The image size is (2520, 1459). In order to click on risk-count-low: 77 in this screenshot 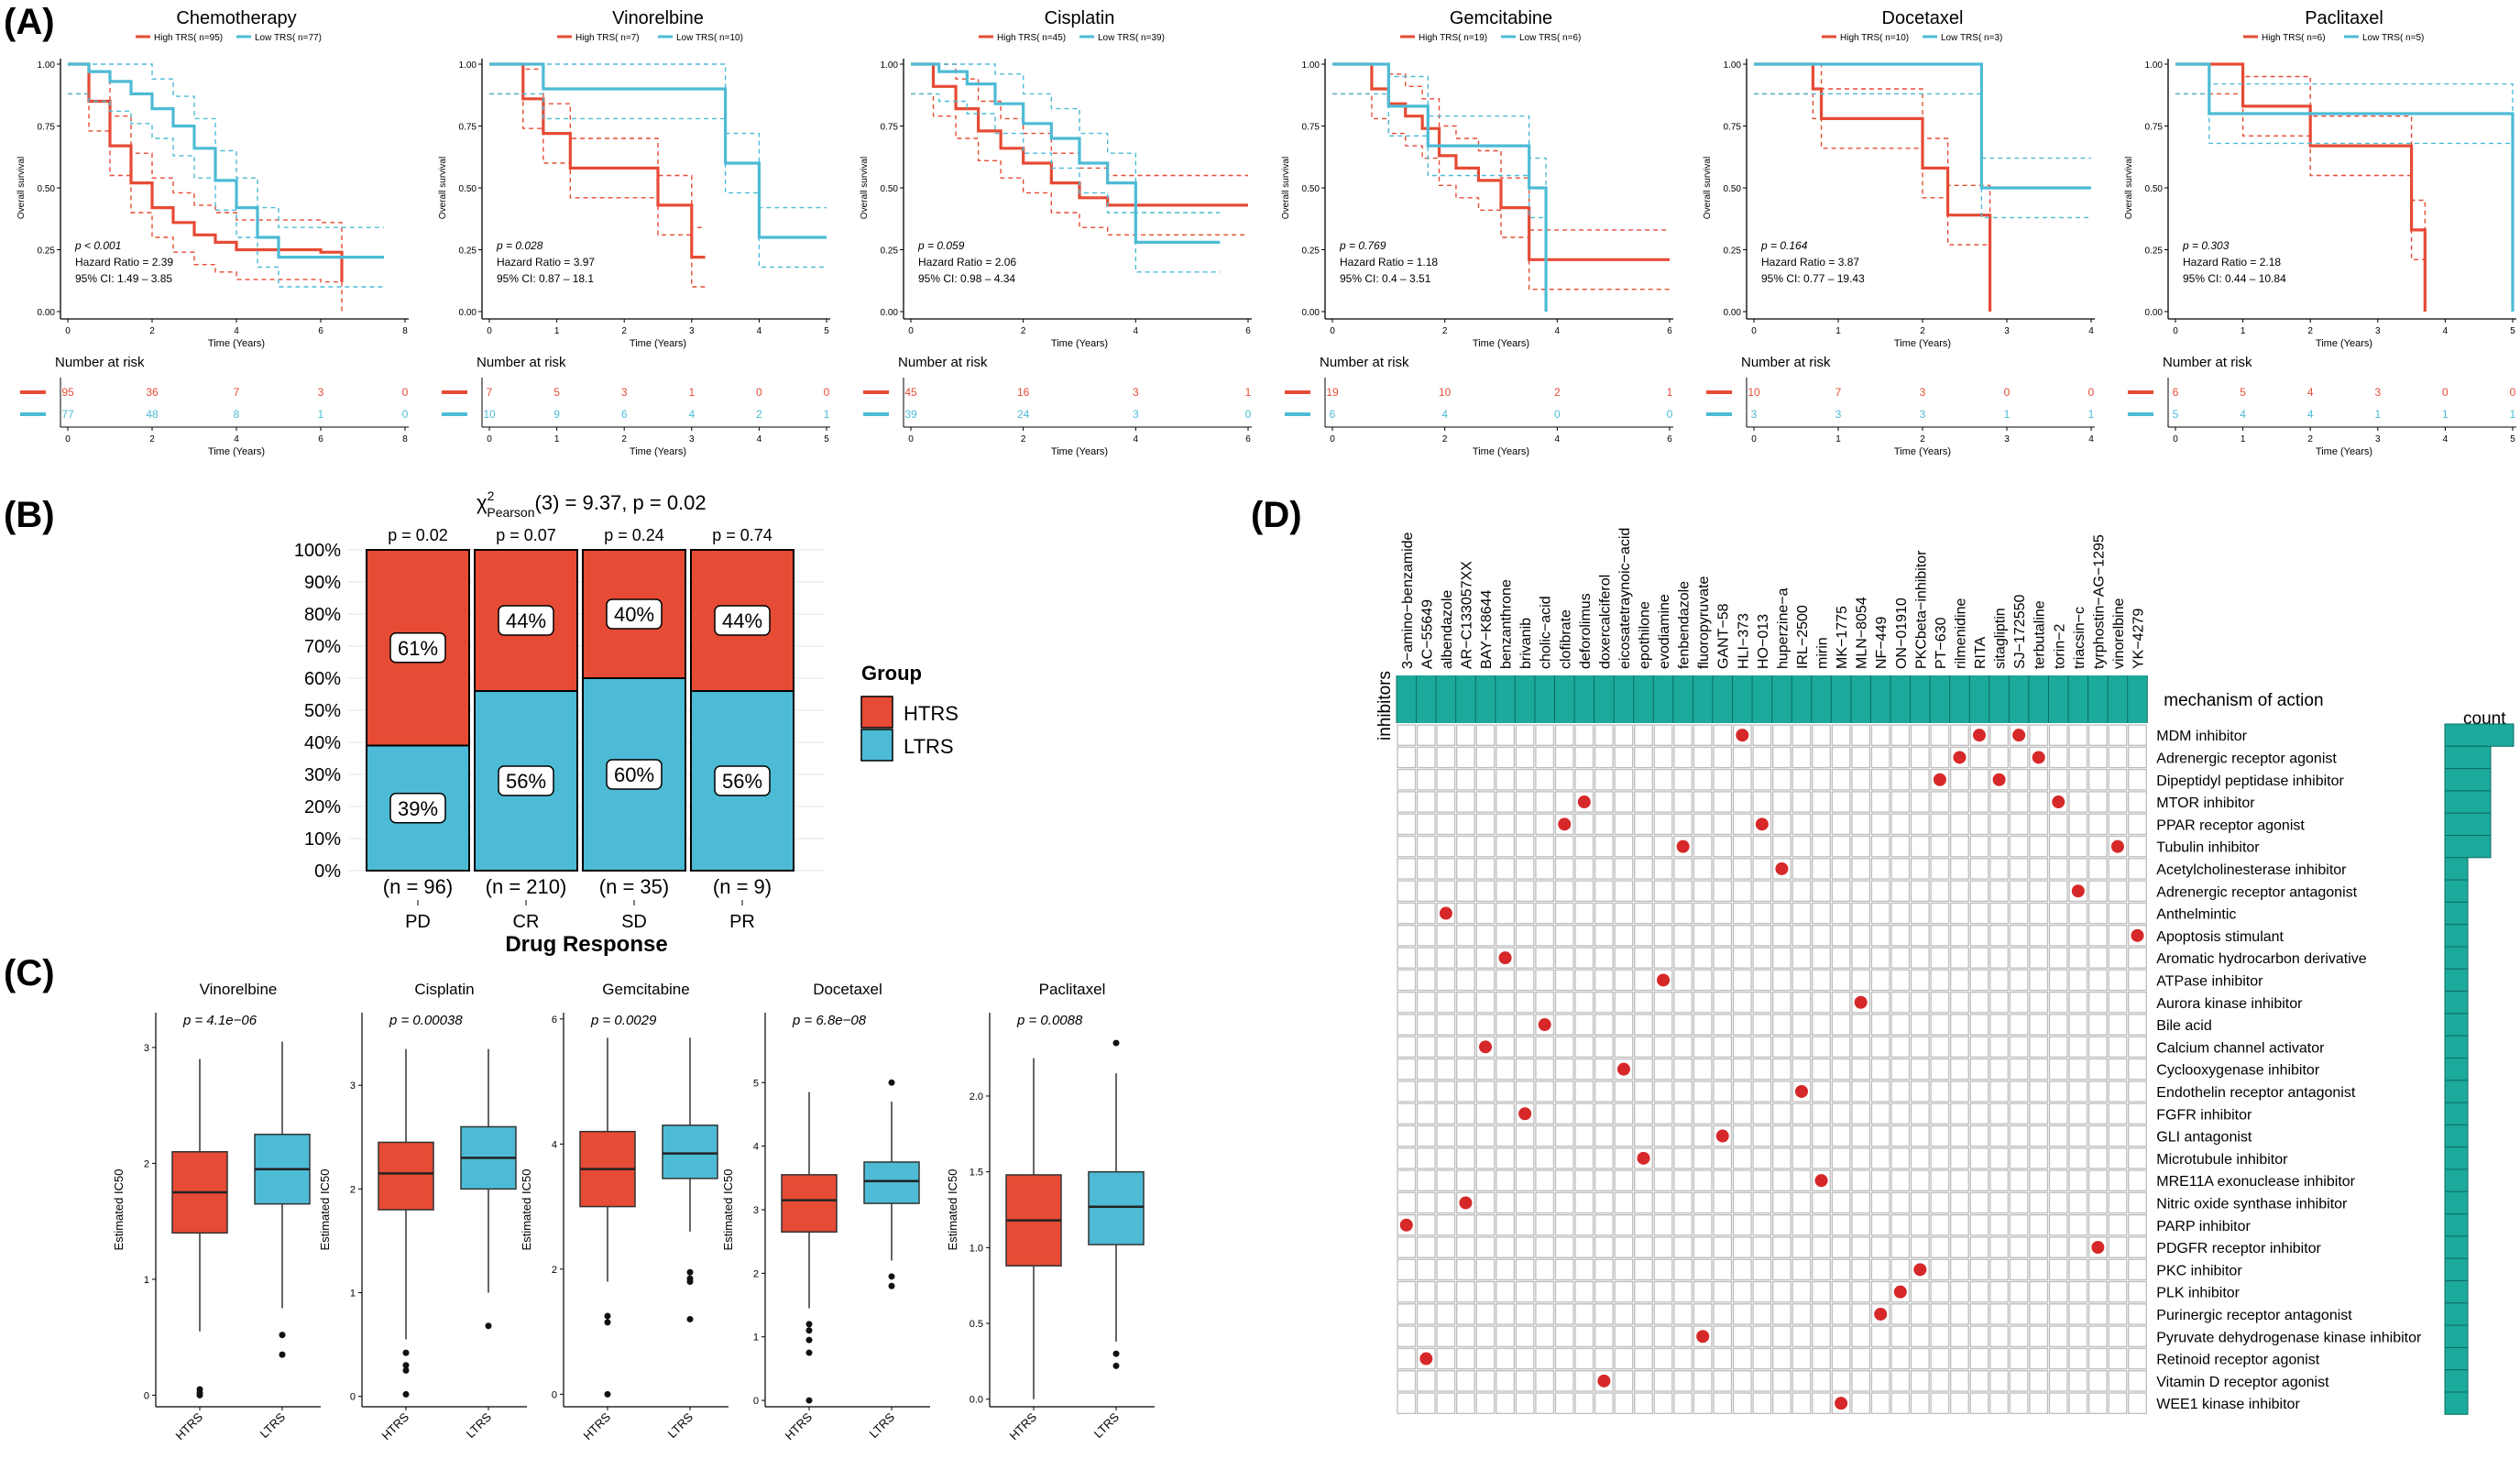, I will do `click(67, 415)`.